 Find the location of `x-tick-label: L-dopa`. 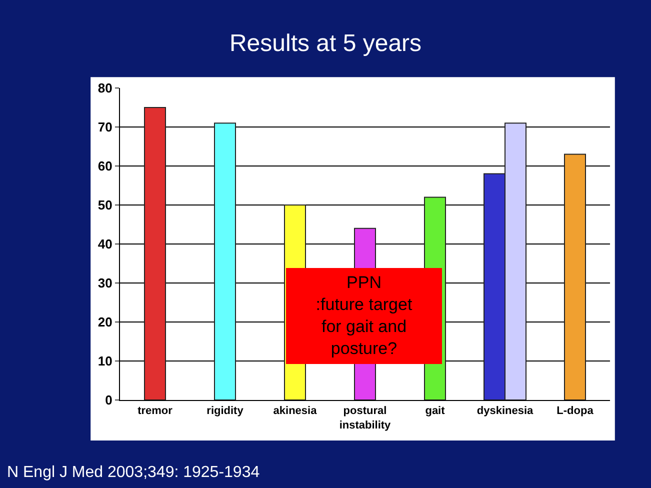

x-tick-label: L-dopa is located at coordinates (575, 411).